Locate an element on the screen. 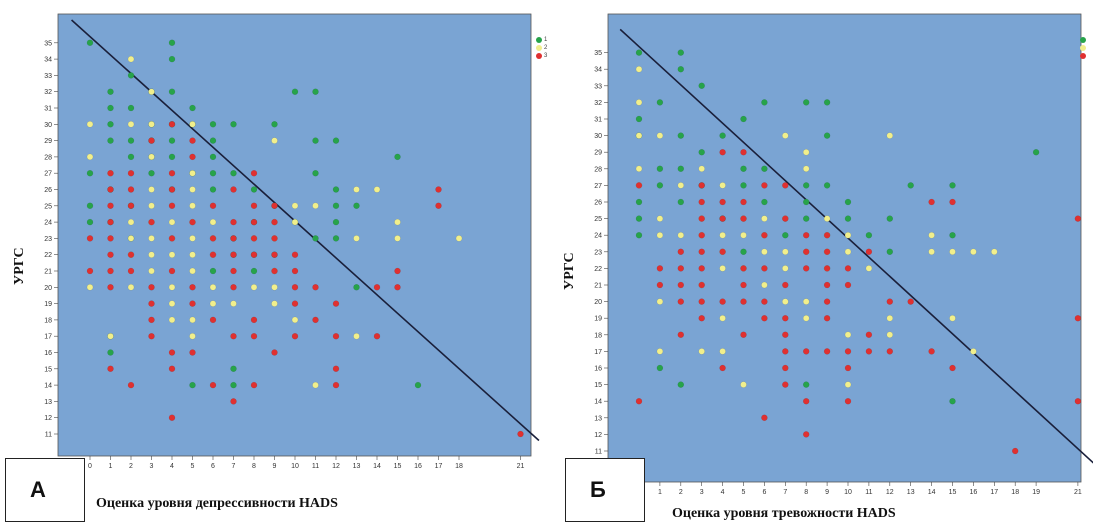  y-tick-label: 17 is located at coordinates (48, 337).